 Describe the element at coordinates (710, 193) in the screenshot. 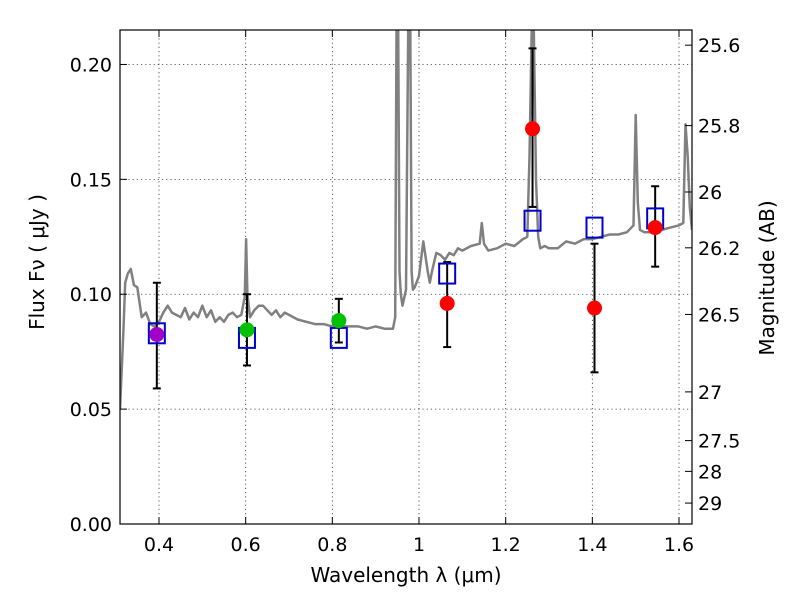

I see `magnitude-tick-label: 26` at that location.